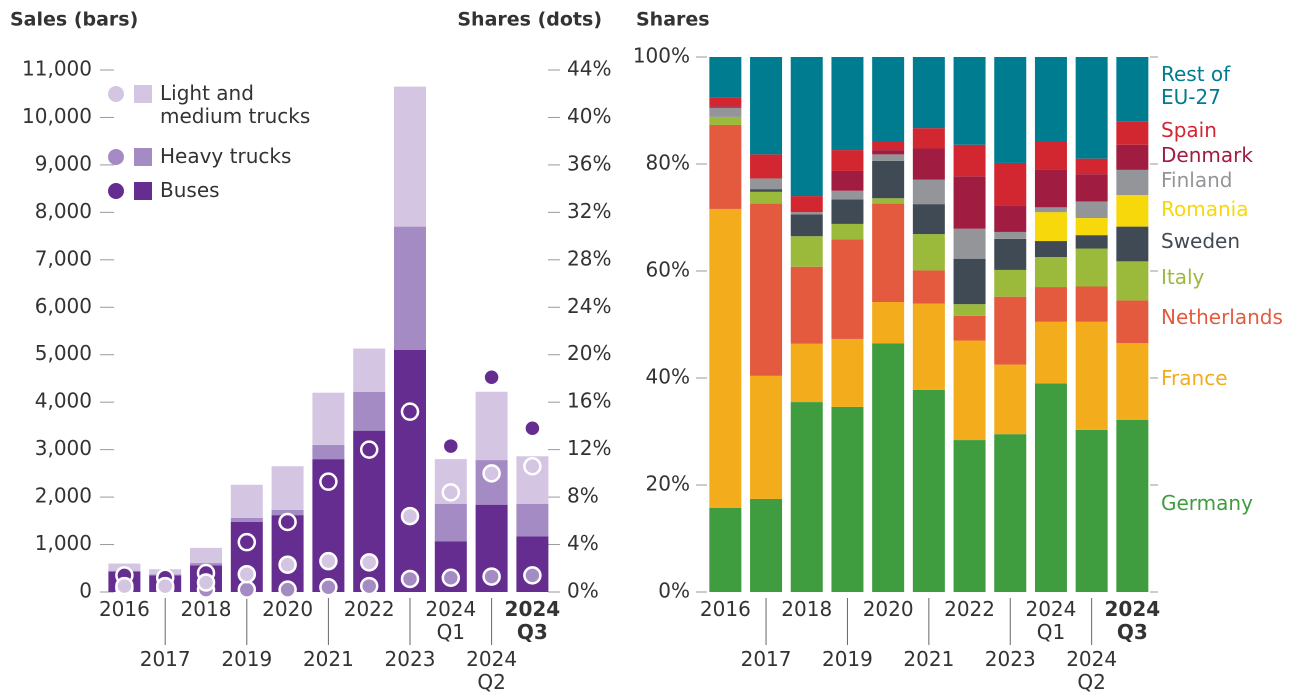  Describe the element at coordinates (1051, 620) in the screenshot. I see `x-tick-label: 2024 Q1` at that location.